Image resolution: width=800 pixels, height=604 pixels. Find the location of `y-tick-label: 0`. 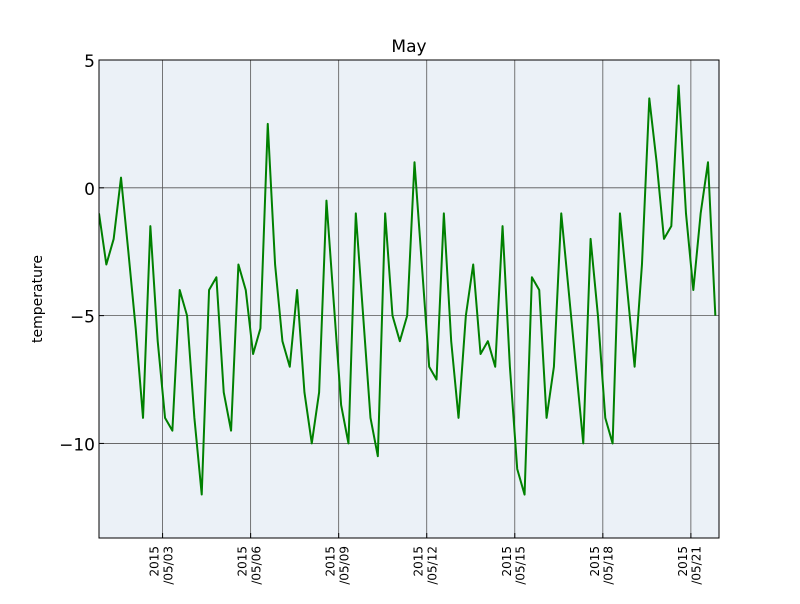

y-tick-label: 0 is located at coordinates (89, 190).